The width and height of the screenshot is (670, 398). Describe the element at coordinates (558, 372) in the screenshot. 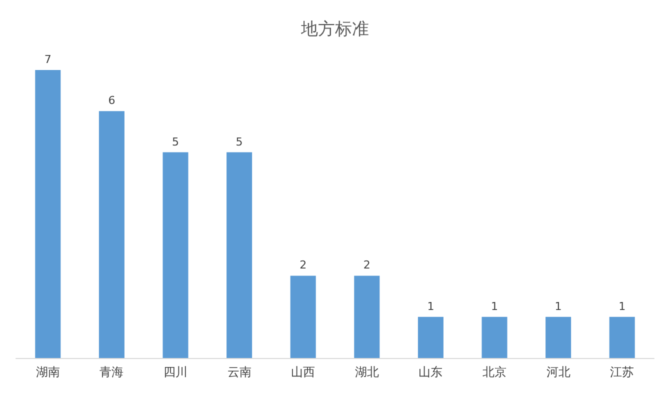

I see `x-tick-label: 河北` at that location.